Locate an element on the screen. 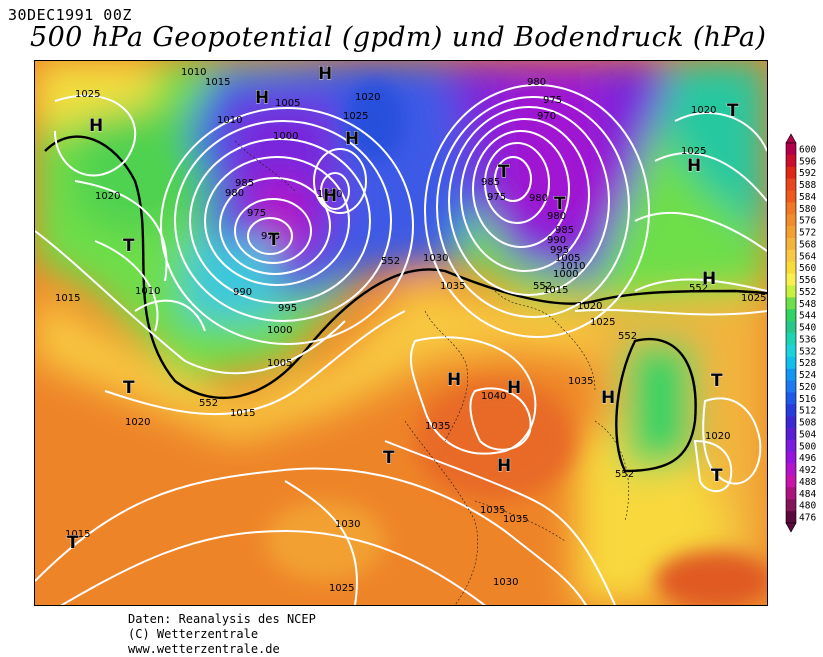  scale-arrow-top is located at coordinates (791, 138).